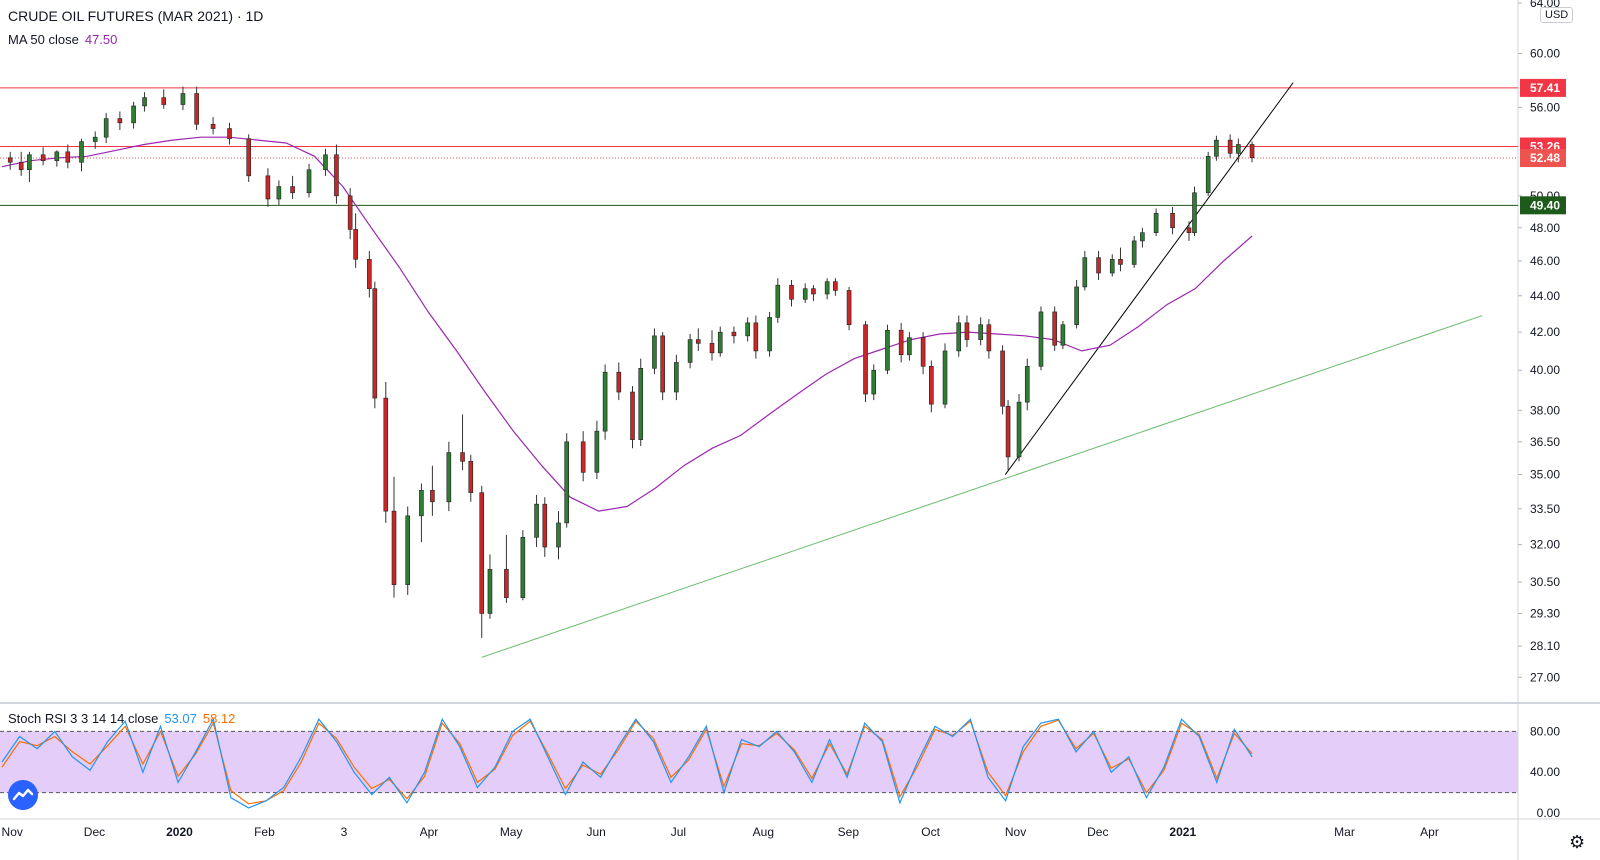 This screenshot has width=1600, height=860. Describe the element at coordinates (1545, 410) in the screenshot. I see `y-tick-label: 38.00` at that location.